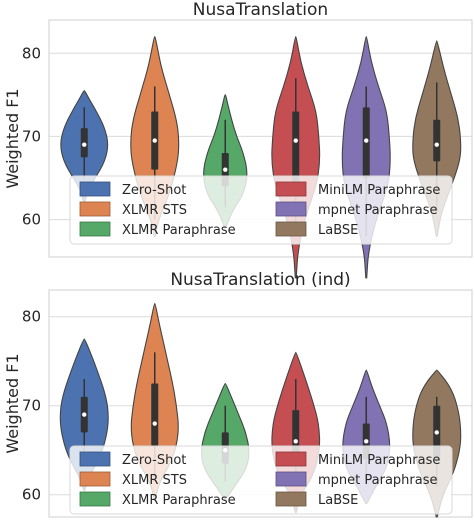 This screenshot has width=474, height=524. Describe the element at coordinates (260, 280) in the screenshot. I see `chart-title: NusaTranslation (ind)` at that location.